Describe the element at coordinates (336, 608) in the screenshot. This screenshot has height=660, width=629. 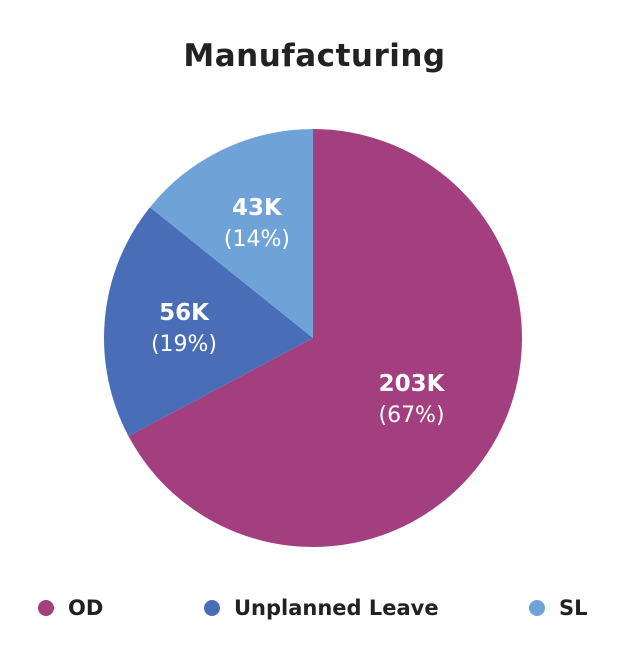
I see `legend-label-unplanned-leave: Unplanned Leave` at that location.